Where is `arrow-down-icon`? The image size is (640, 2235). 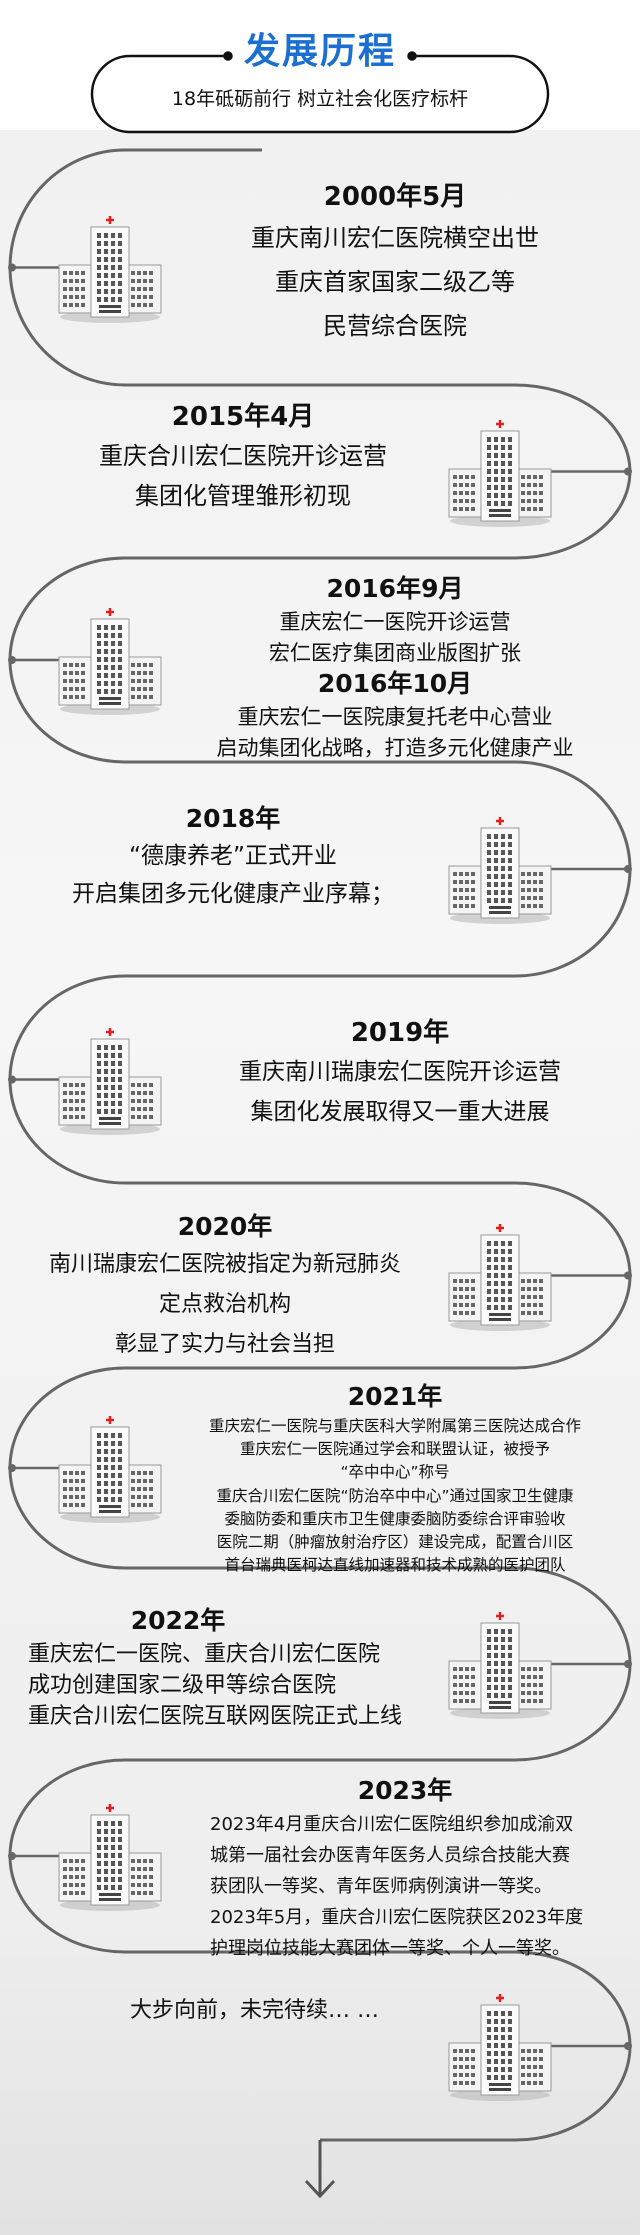
arrow-down-icon is located at coordinates (320, 2169).